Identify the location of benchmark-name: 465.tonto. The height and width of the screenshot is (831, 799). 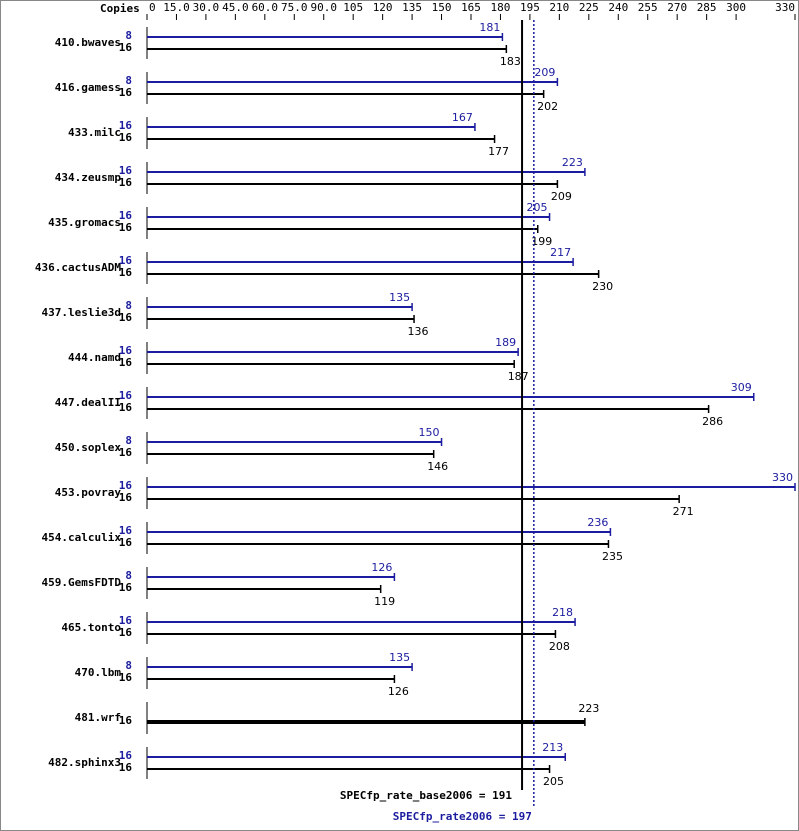
(91, 627).